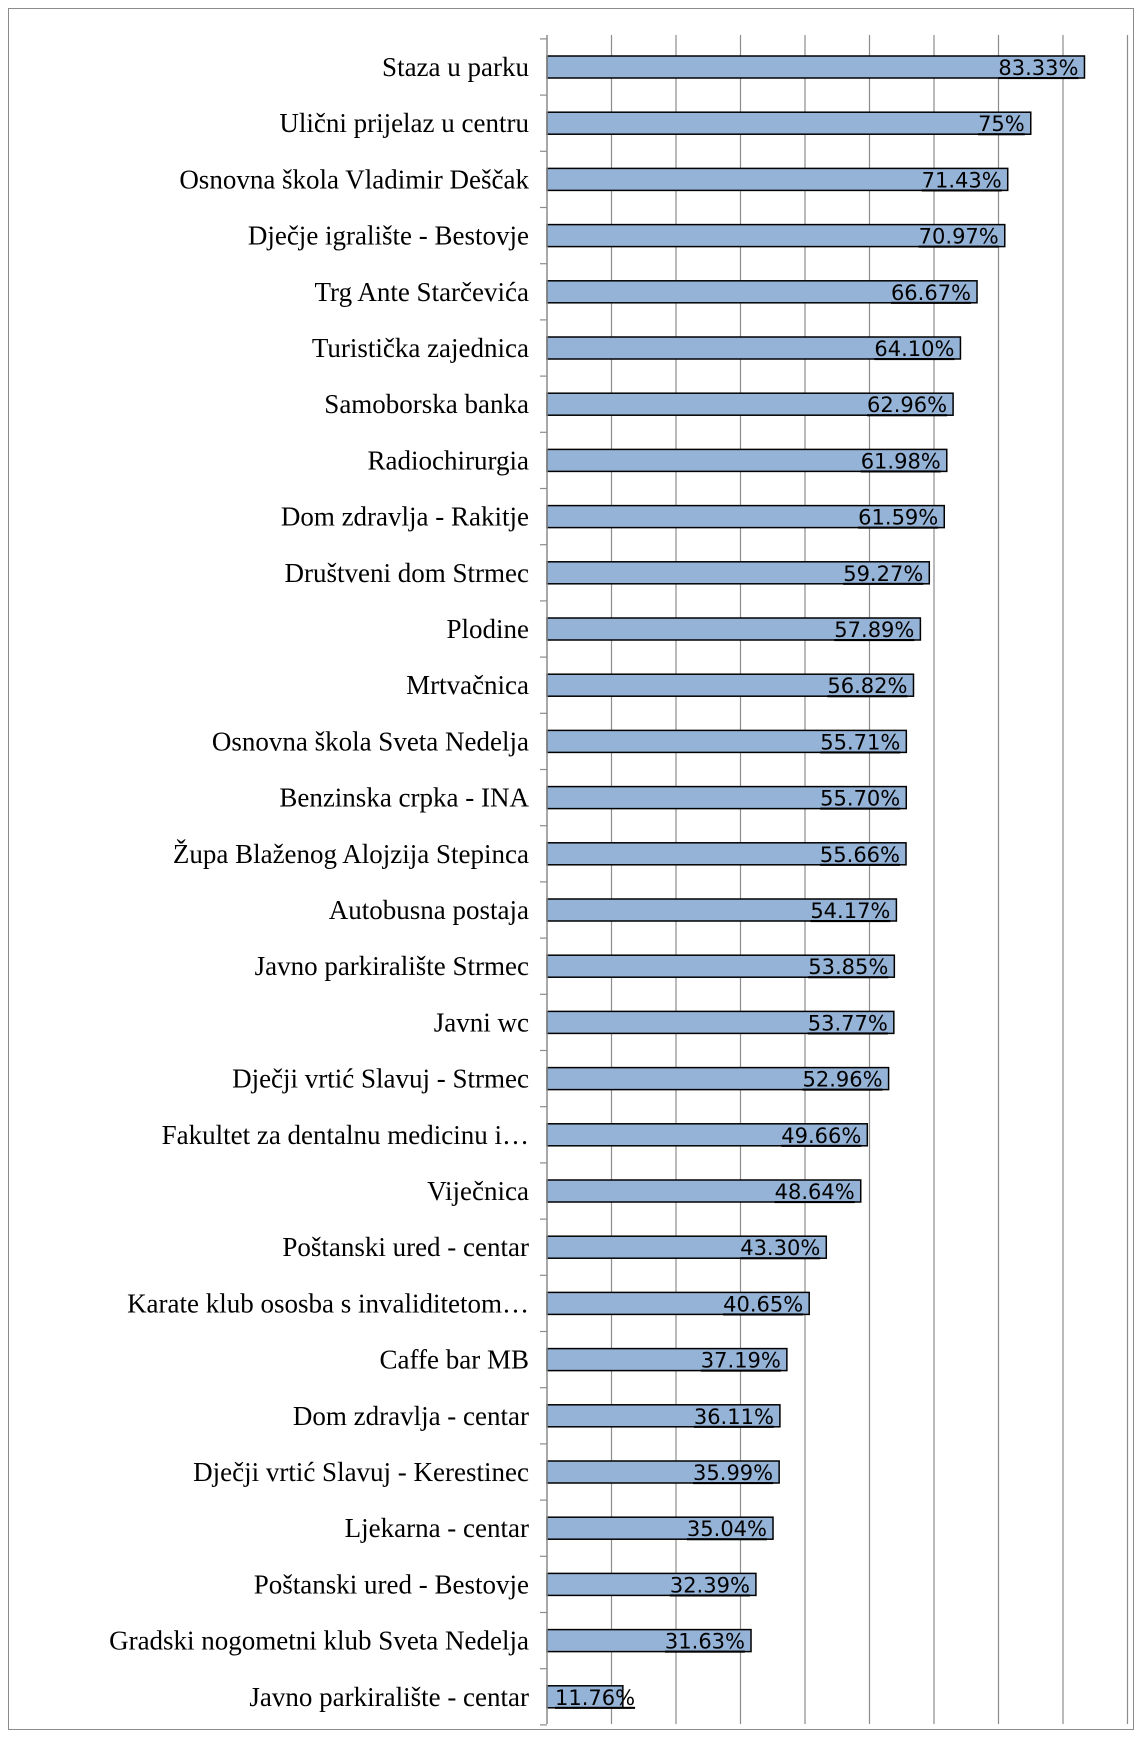 The width and height of the screenshot is (1145, 1737). I want to click on category-label: Samoborska banka, so click(426, 404).